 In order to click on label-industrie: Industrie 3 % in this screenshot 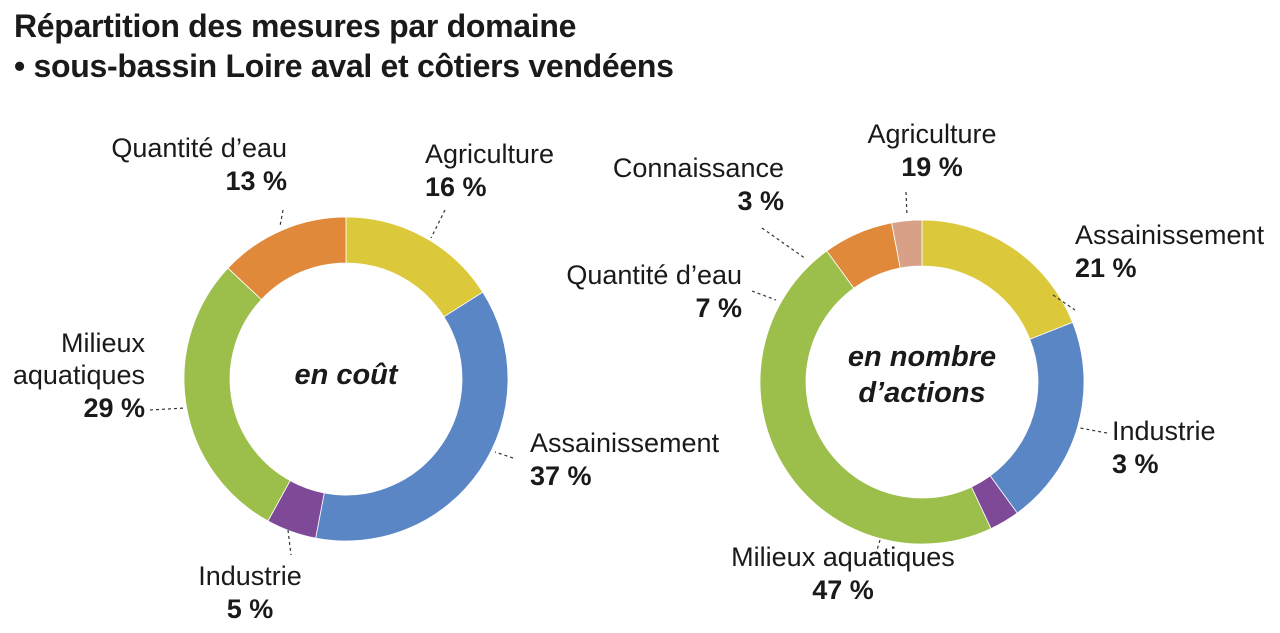, I will do `click(1164, 447)`.